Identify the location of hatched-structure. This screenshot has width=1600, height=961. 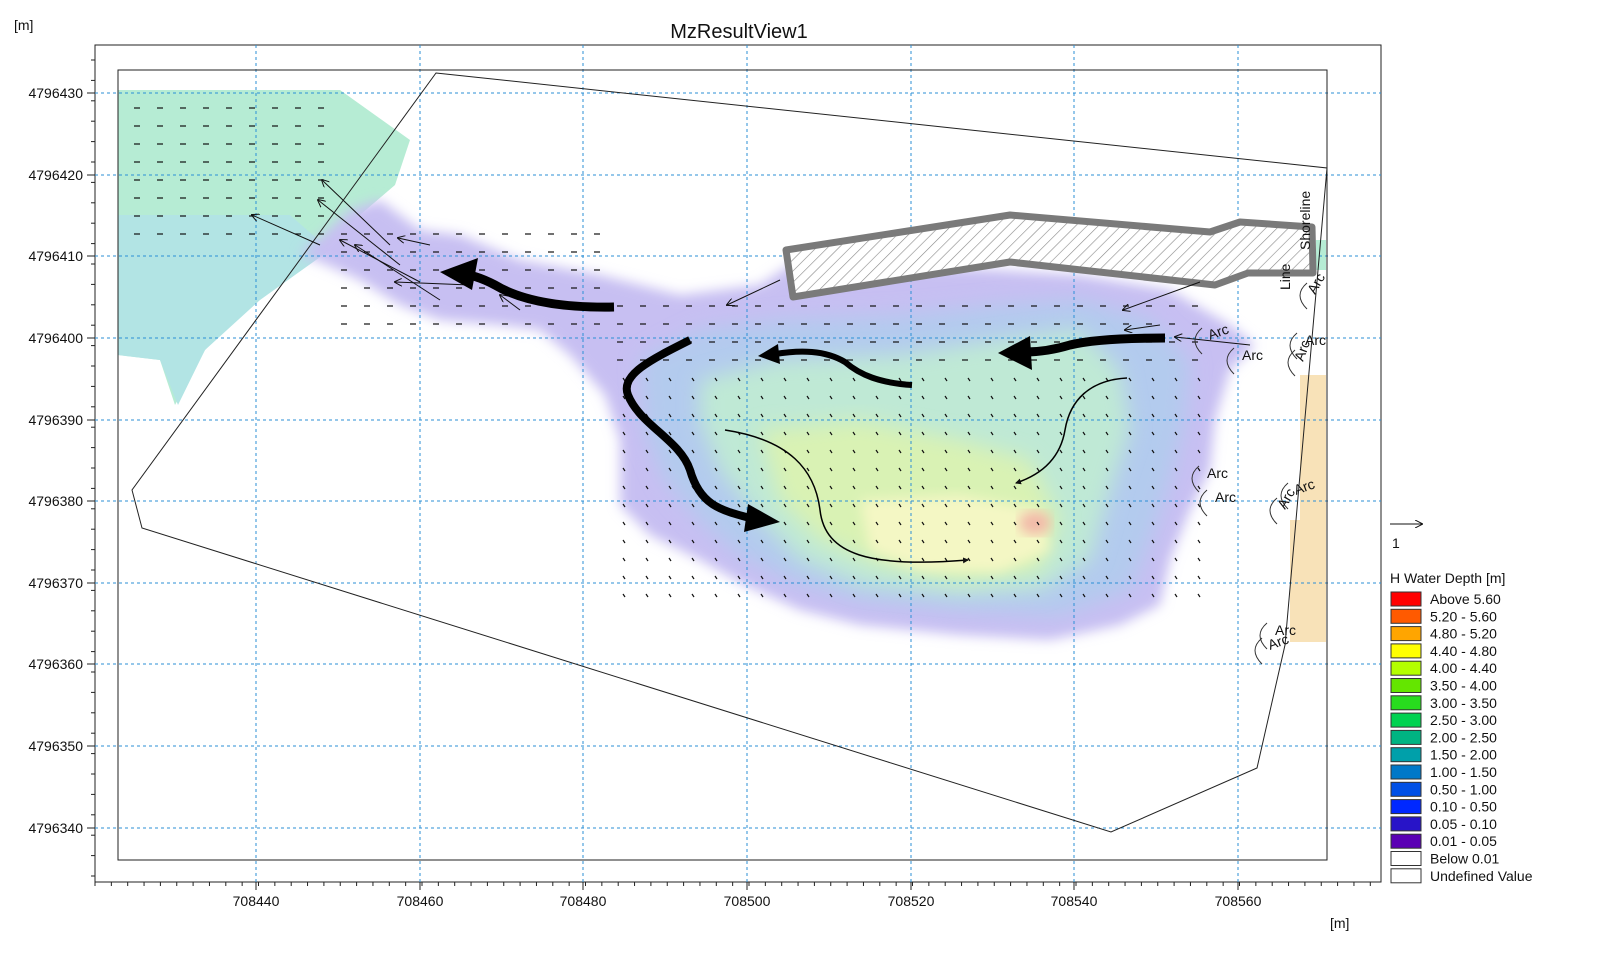
(1049, 256).